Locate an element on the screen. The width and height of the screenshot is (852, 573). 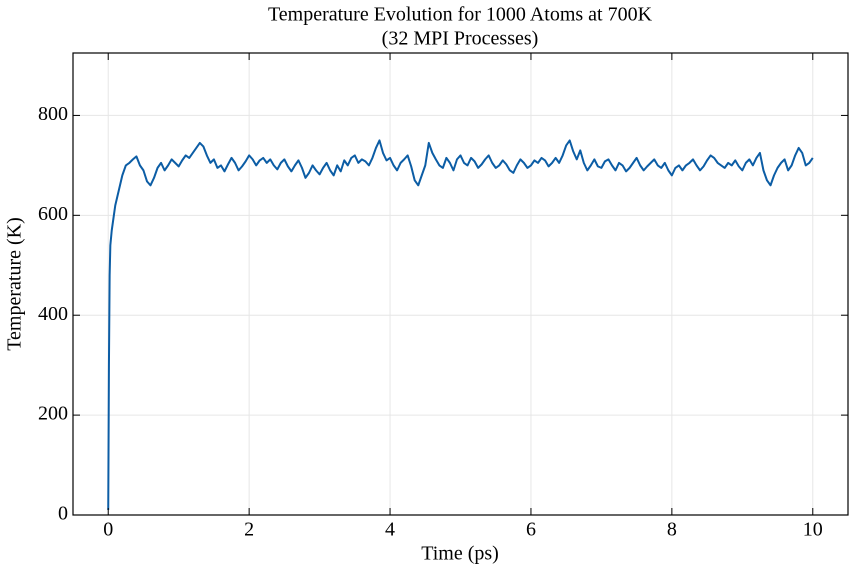
x-tick-label: 10 is located at coordinates (813, 530).